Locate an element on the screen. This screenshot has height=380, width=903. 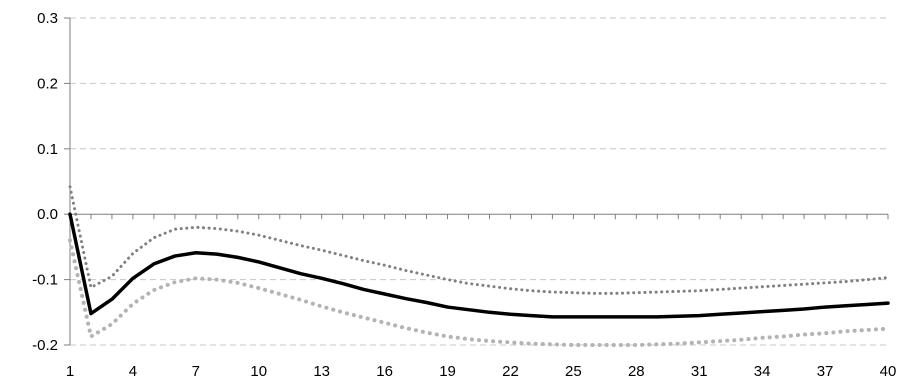
y-tick-label: 0.2 is located at coordinates (47, 83).